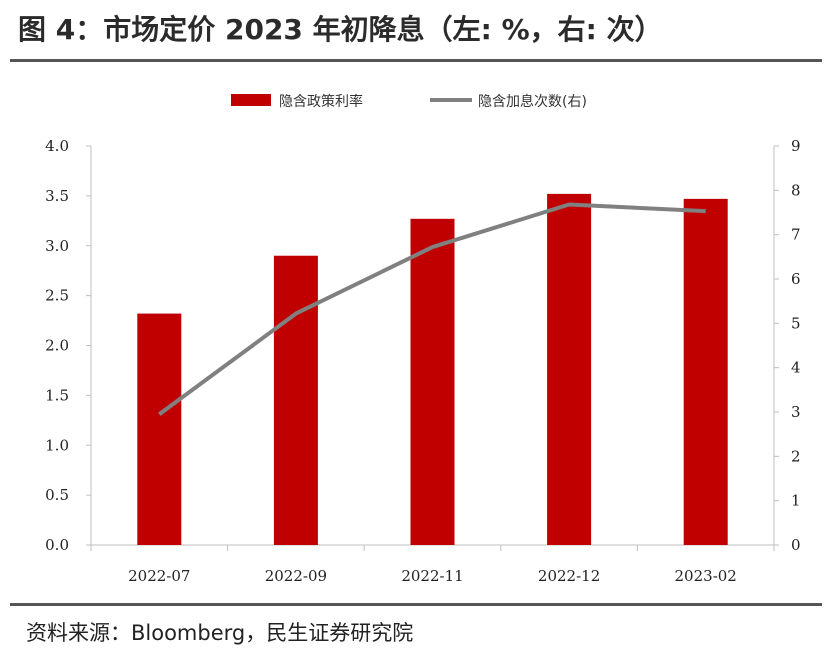 This screenshot has width=832, height=651. What do you see at coordinates (251, 100) in the screenshot?
I see `legend-bar-swatch` at bounding box center [251, 100].